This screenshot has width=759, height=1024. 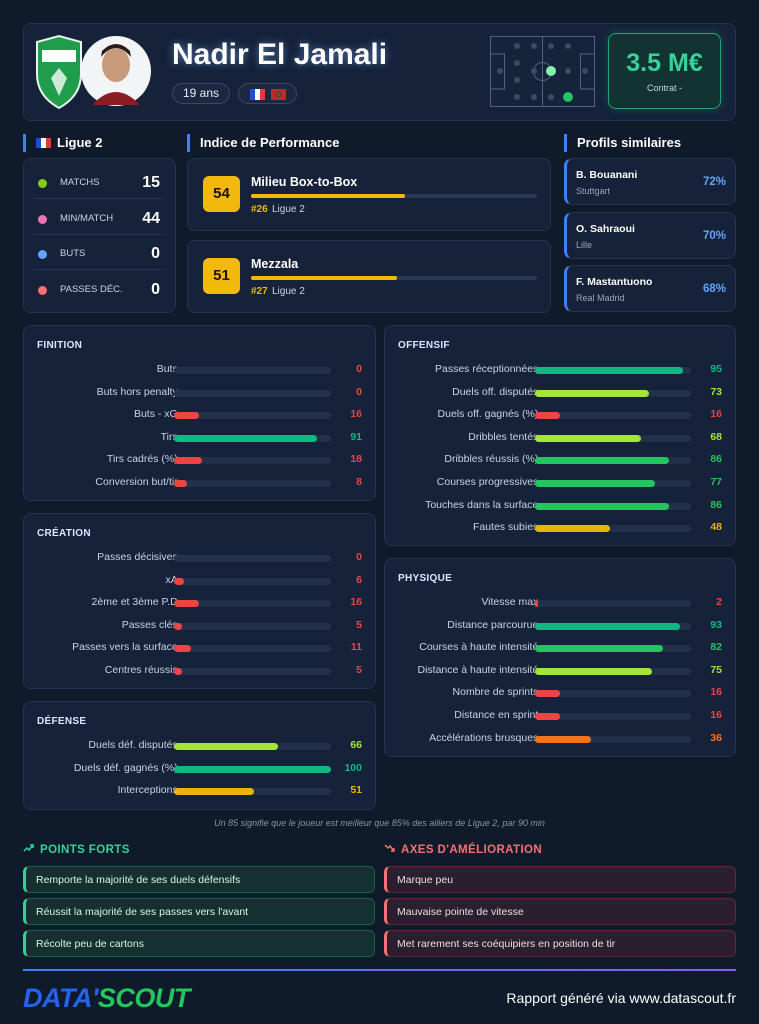 I want to click on row-value: 93, so click(x=716, y=624).